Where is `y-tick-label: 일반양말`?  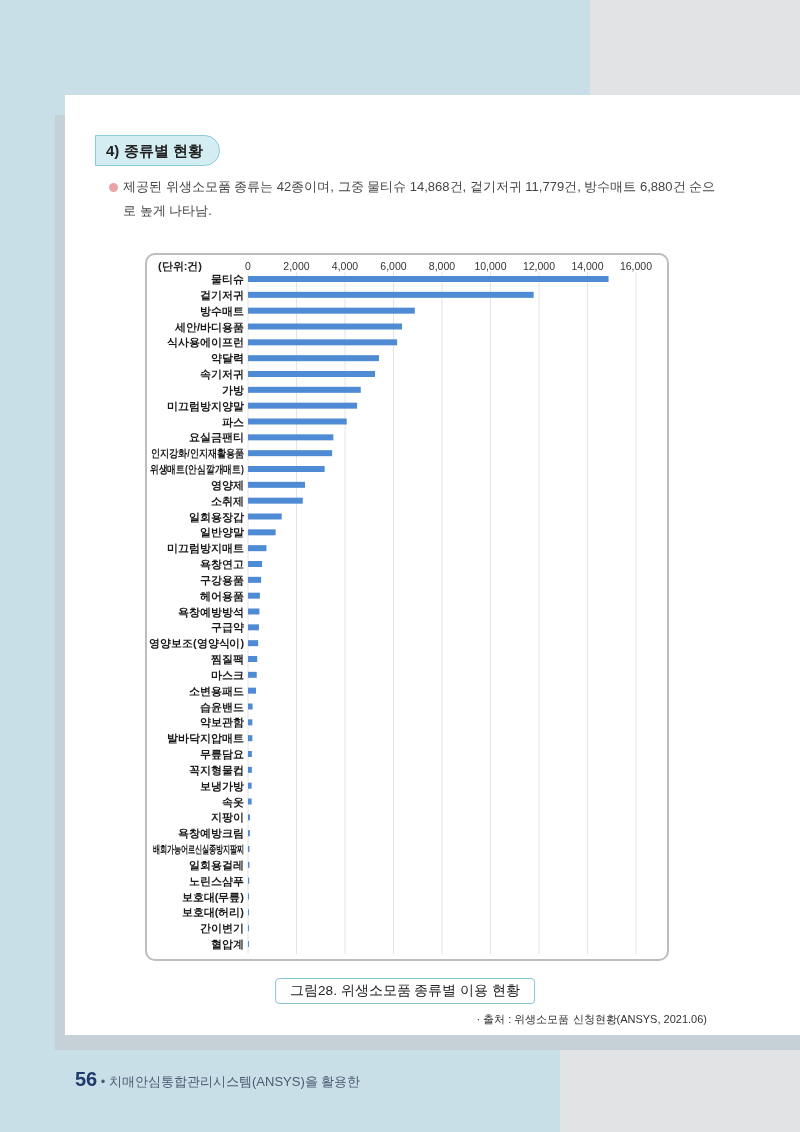 y-tick-label: 일반양말 is located at coordinates (222, 532).